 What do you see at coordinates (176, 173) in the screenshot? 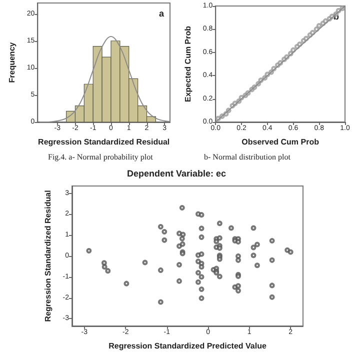
I see `chart-title: Dependent Variable: ec` at bounding box center [176, 173].